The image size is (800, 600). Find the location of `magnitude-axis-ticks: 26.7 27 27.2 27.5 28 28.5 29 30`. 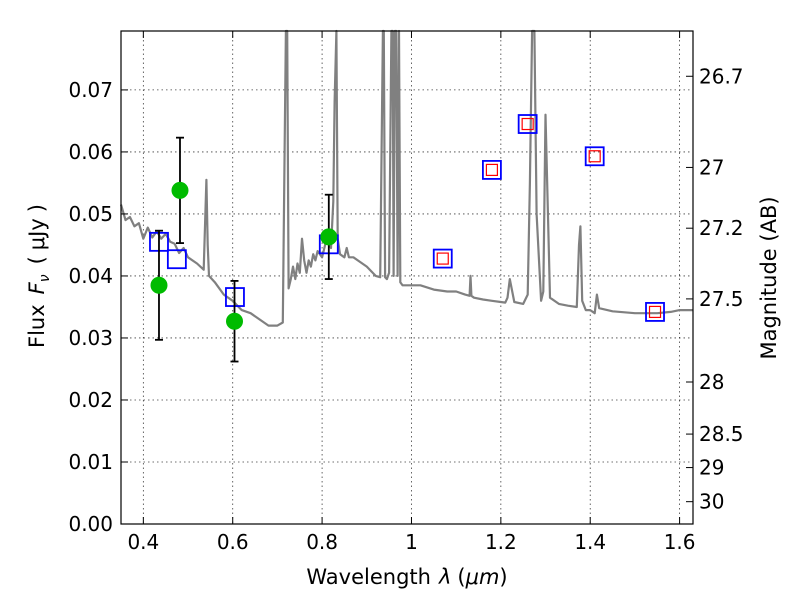

magnitude-axis-ticks: 26.7 27 27.2 27.5 28 28.5 29 30 is located at coordinates (715, 289).